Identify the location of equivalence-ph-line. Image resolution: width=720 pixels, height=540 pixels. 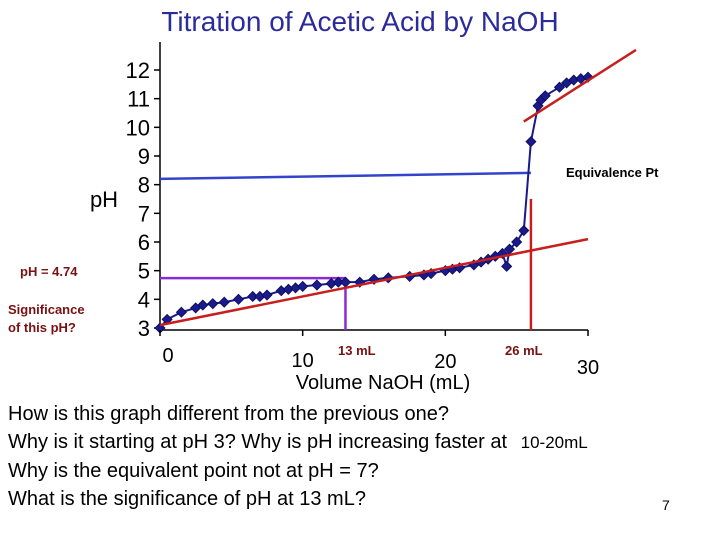
(345, 176).